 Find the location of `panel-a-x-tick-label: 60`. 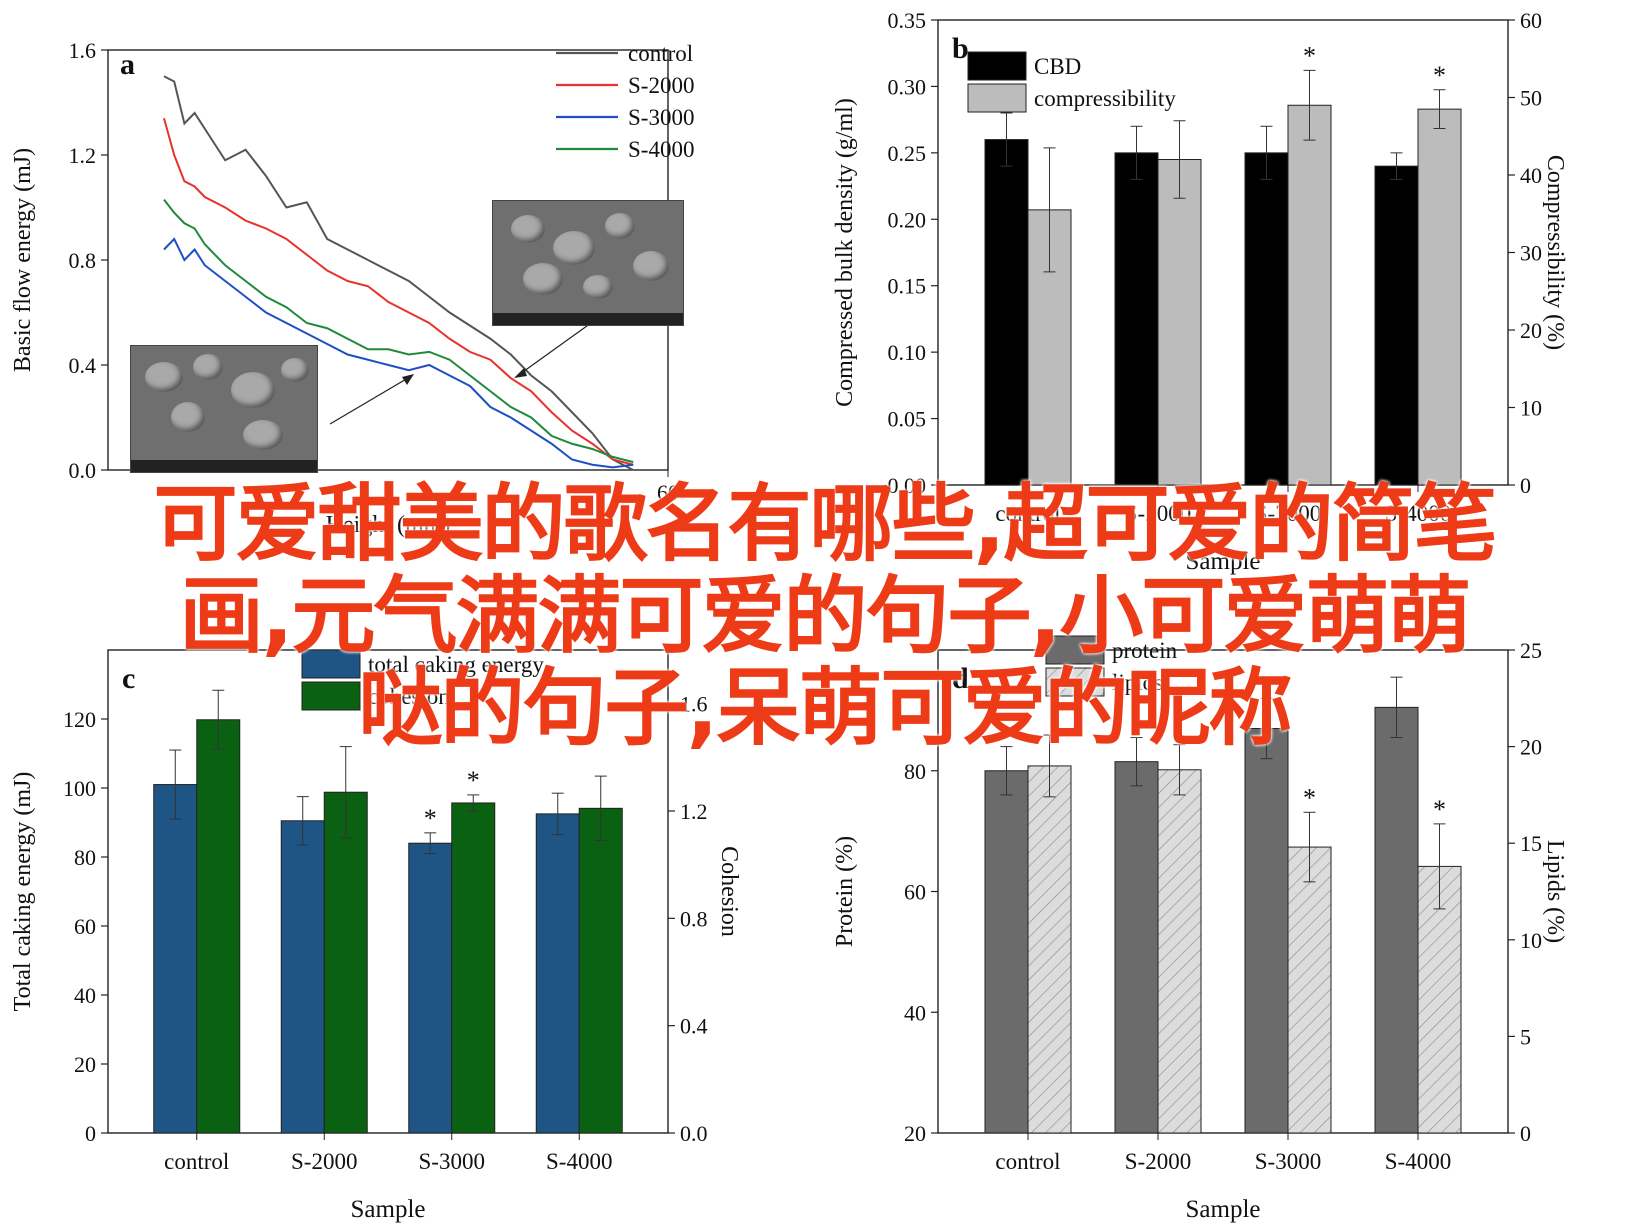

panel-a-x-tick-label: 60 is located at coordinates (668, 492).